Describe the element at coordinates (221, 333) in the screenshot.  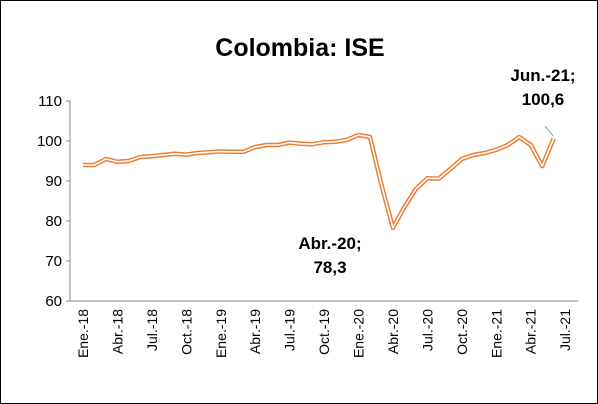
I see `x-tick-label: Ene.-19` at that location.